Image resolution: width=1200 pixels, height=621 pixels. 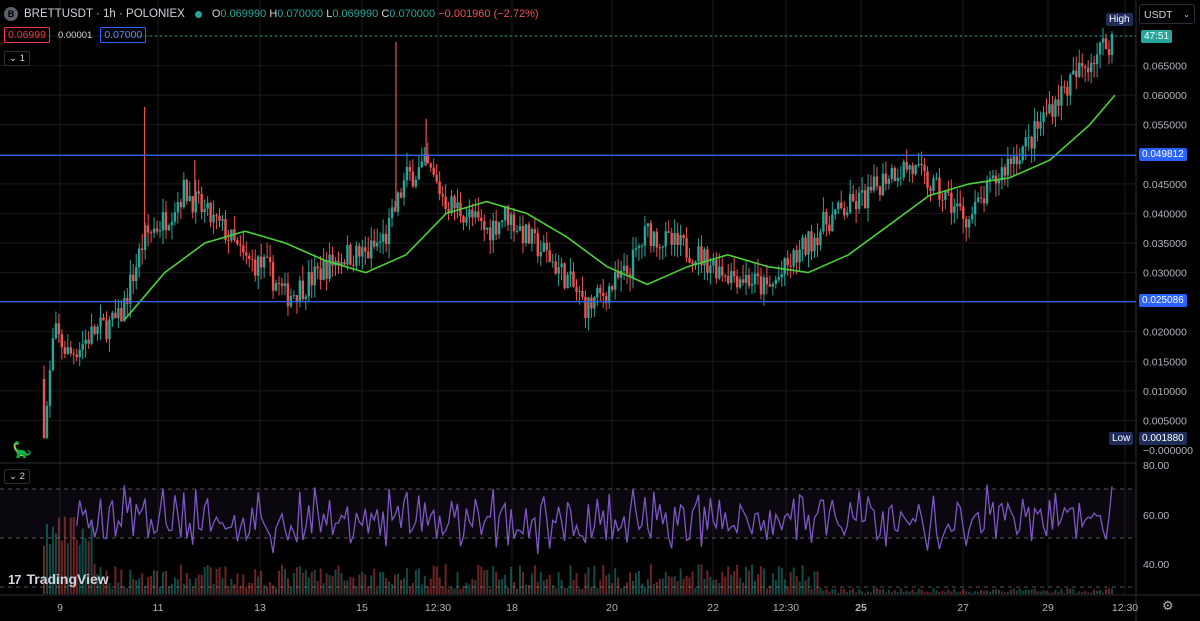 What do you see at coordinates (17, 476) in the screenshot?
I see `indicator-legend-toggle: ⌄ 2` at bounding box center [17, 476].